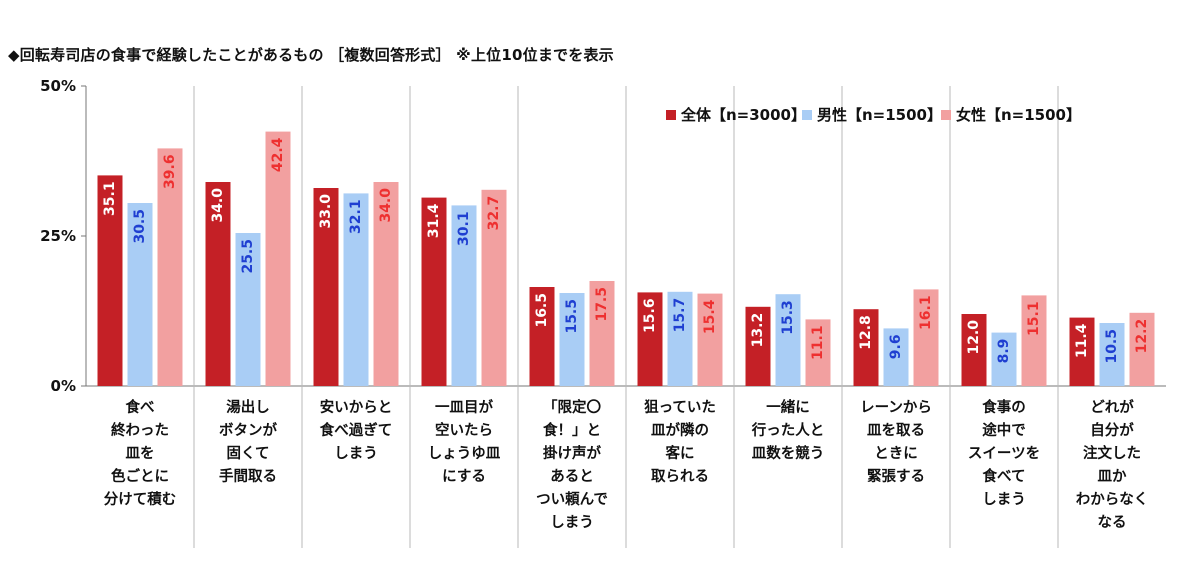  I want to click on legend-label-0: 全体【n=3000】, so click(743, 115).